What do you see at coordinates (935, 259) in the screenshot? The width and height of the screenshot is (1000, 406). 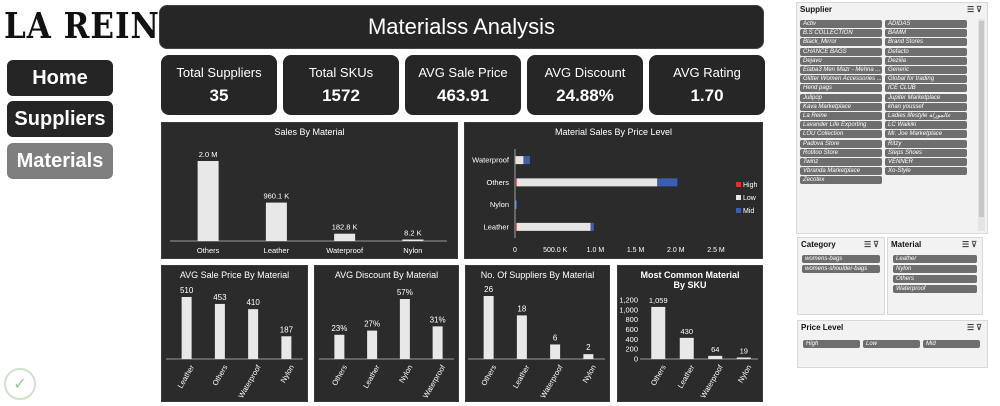 I see `slicer-item: Leather` at bounding box center [935, 259].